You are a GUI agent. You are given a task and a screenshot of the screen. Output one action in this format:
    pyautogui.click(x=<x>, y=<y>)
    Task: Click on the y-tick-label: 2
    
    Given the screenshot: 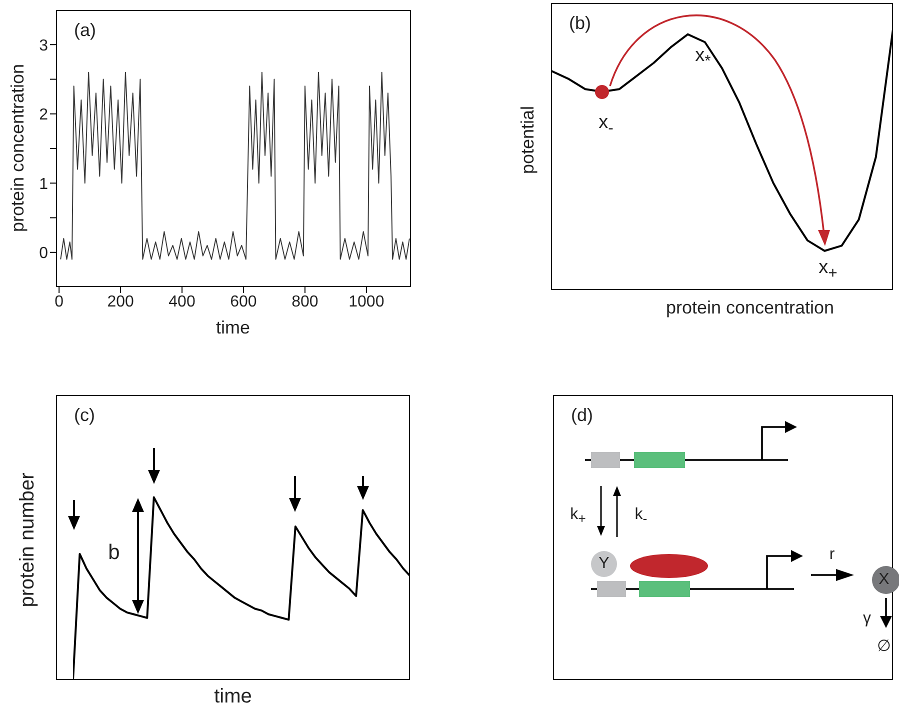 What is the action you would take?
    pyautogui.click(x=43, y=115)
    